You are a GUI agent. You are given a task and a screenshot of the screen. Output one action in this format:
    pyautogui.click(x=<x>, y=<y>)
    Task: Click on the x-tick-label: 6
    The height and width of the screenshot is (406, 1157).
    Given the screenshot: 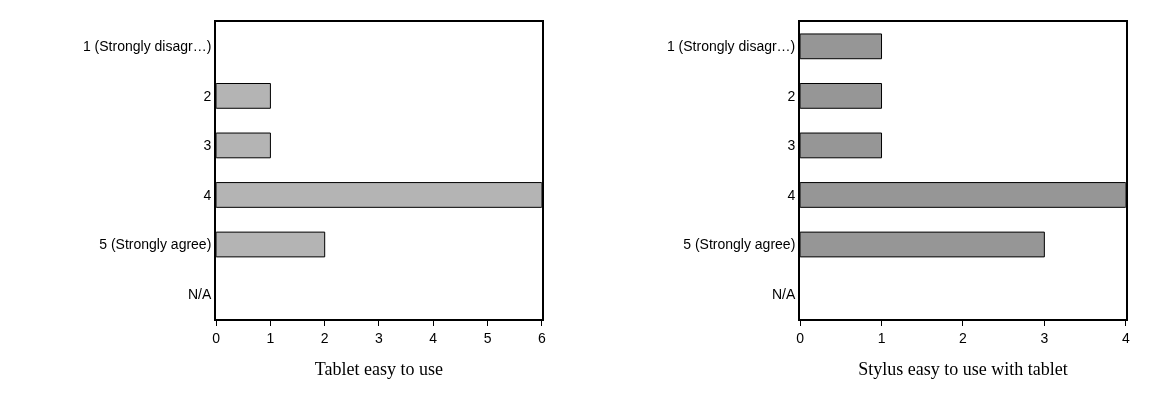 What is the action you would take?
    pyautogui.click(x=541, y=337)
    